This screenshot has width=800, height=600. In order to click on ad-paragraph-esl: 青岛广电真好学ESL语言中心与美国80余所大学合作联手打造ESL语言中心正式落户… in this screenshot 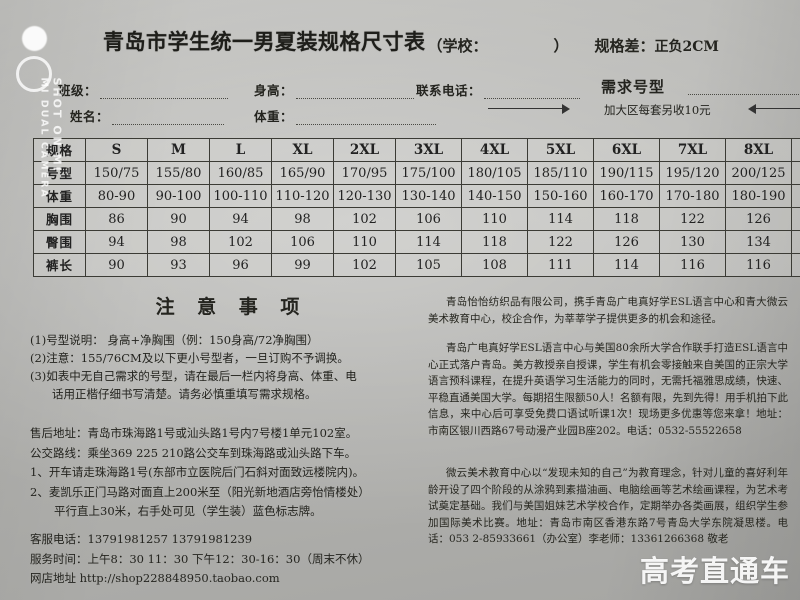, I will do `click(608, 389)`.